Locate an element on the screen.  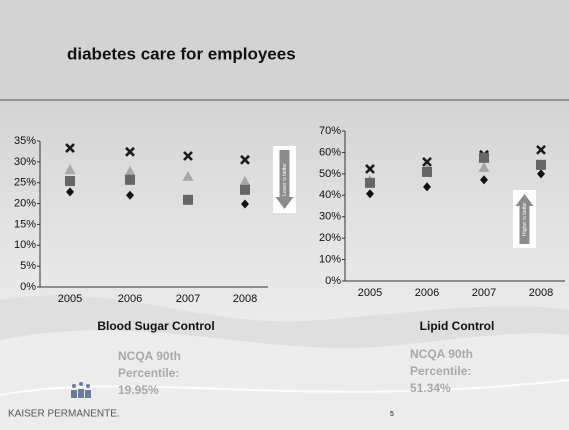
y-tick-label: 70% is located at coordinates (330, 131).